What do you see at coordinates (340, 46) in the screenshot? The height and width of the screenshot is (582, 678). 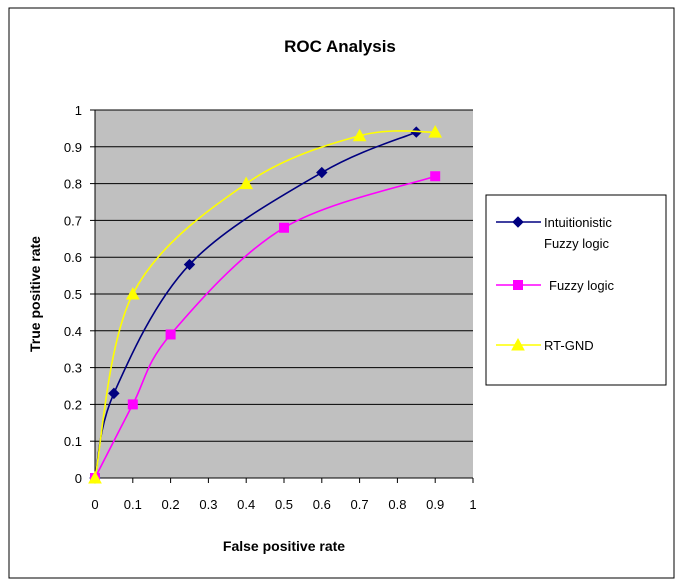 I see `chart-title: ROC Analysis` at bounding box center [340, 46].